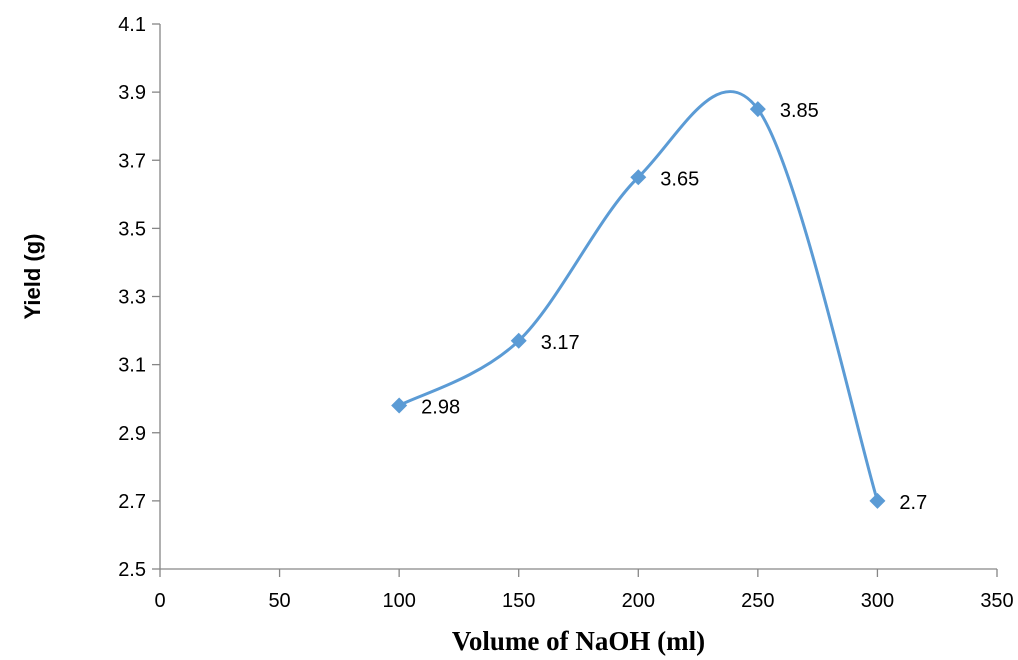  Describe the element at coordinates (159, 601) in the screenshot. I see `x-tick-label: 0` at that location.